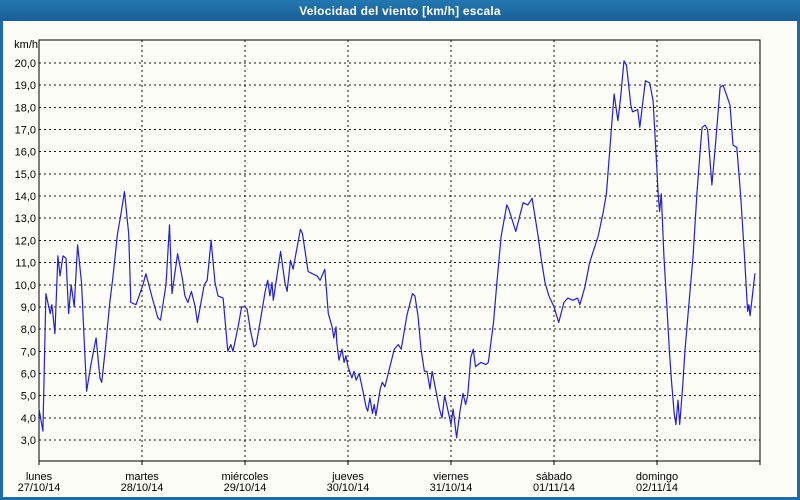 The height and width of the screenshot is (500, 800). What do you see at coordinates (348, 488) in the screenshot?
I see `day-date-label: 30/10/14` at bounding box center [348, 488].